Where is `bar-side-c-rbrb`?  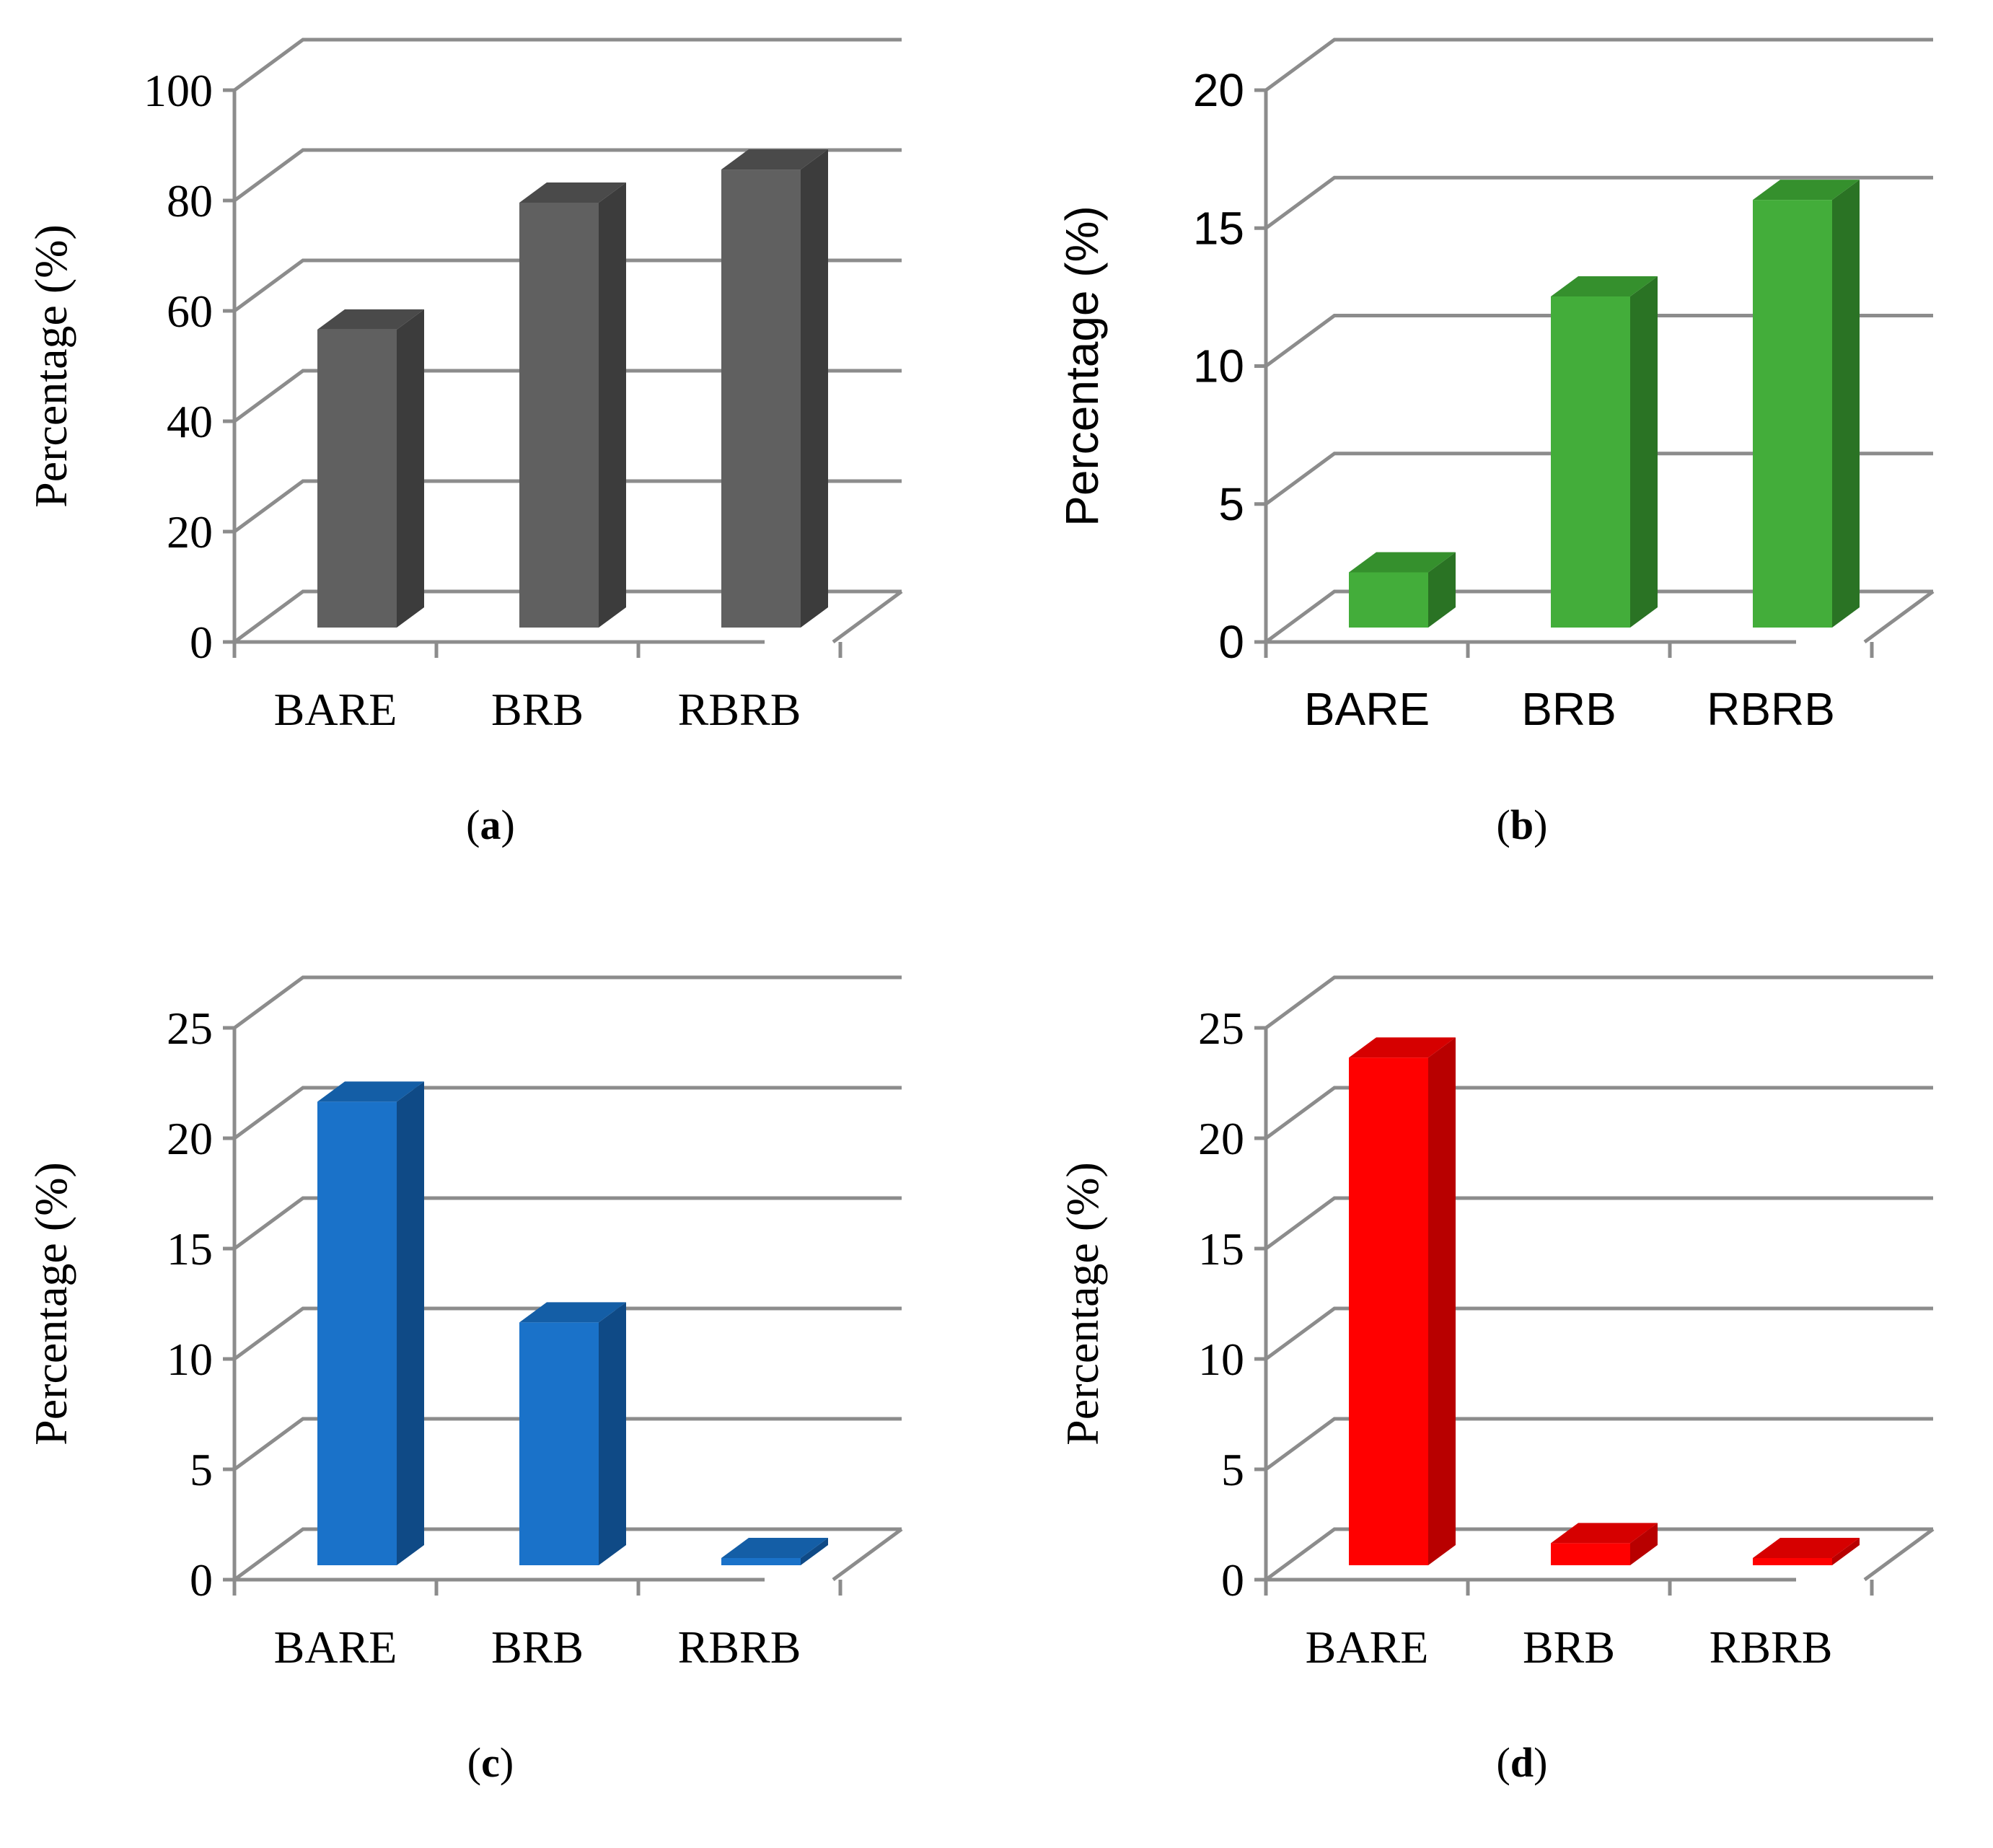 bar-side-c-rbrb is located at coordinates (814, 1552).